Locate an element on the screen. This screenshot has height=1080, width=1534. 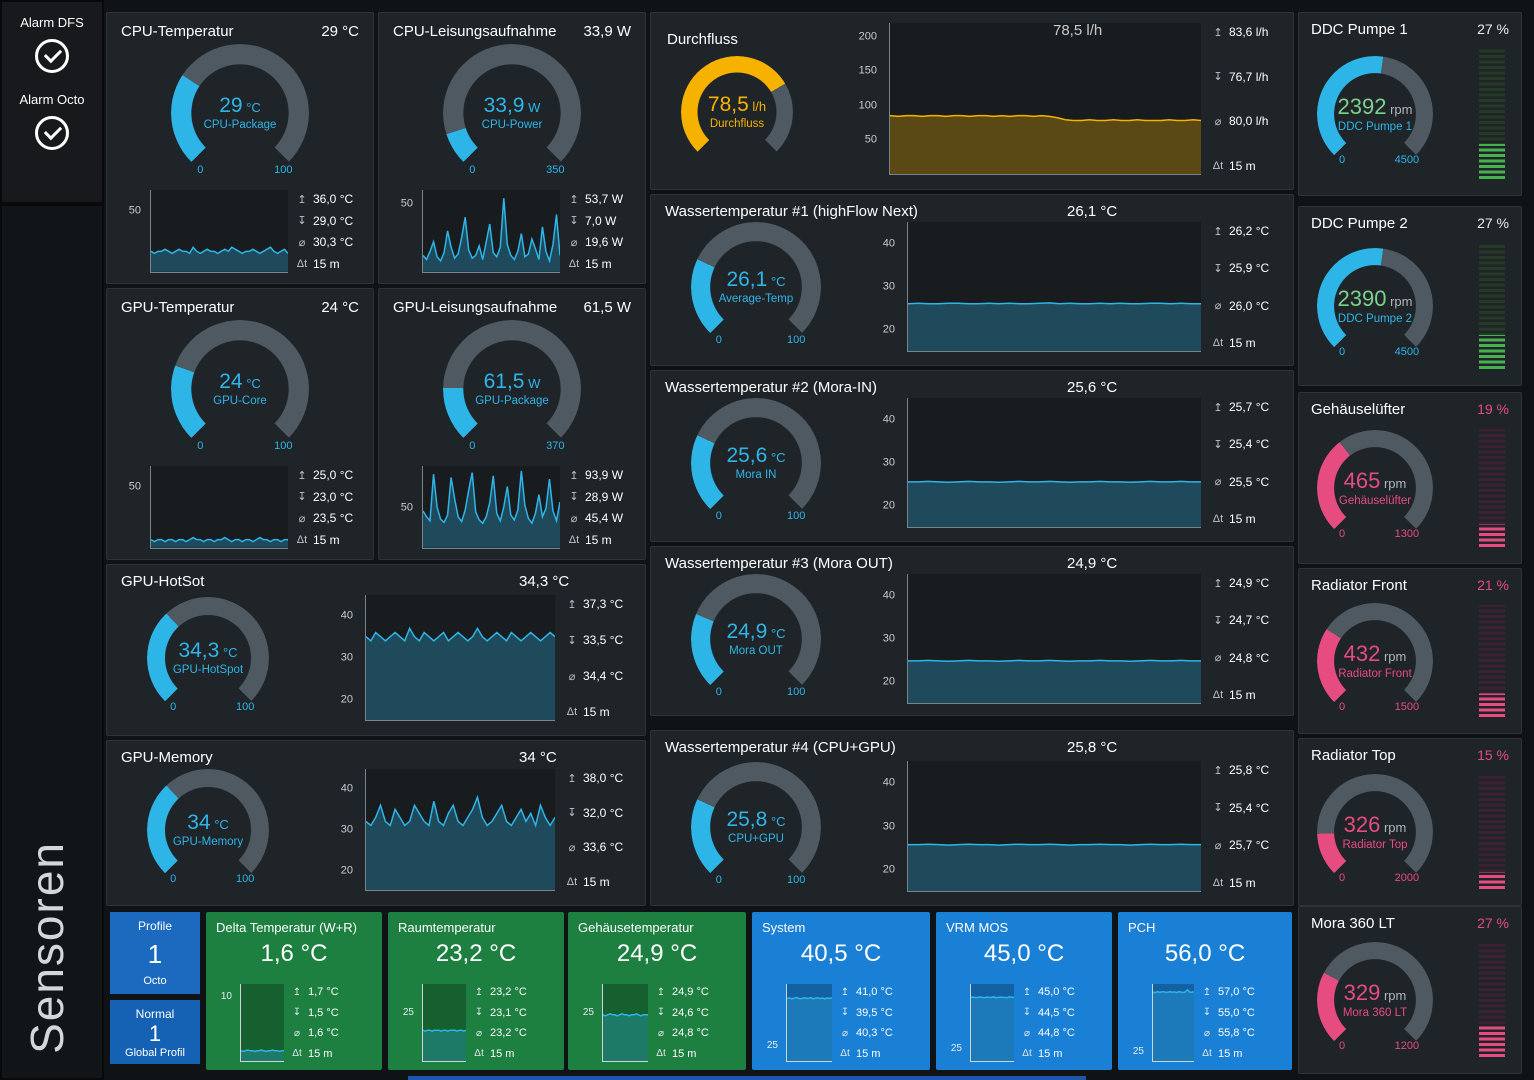
stat-avg: ⌀ 23,2 °C is located at coordinates (513, 1033).